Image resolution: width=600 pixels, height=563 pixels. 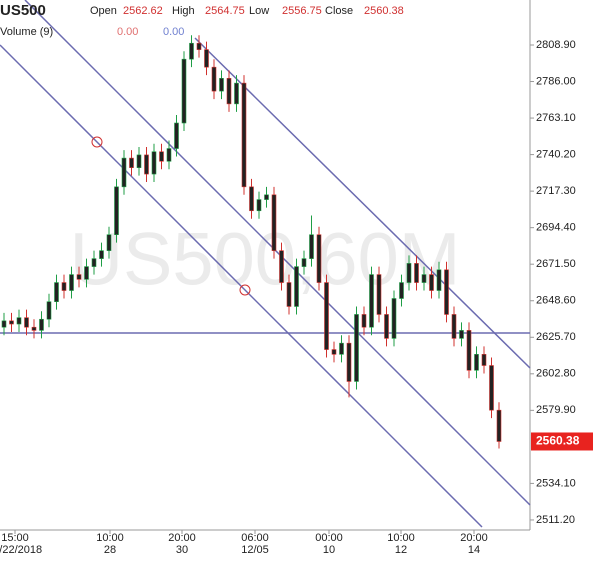 I want to click on y-tick-label: 2740.20, so click(x=556, y=155).